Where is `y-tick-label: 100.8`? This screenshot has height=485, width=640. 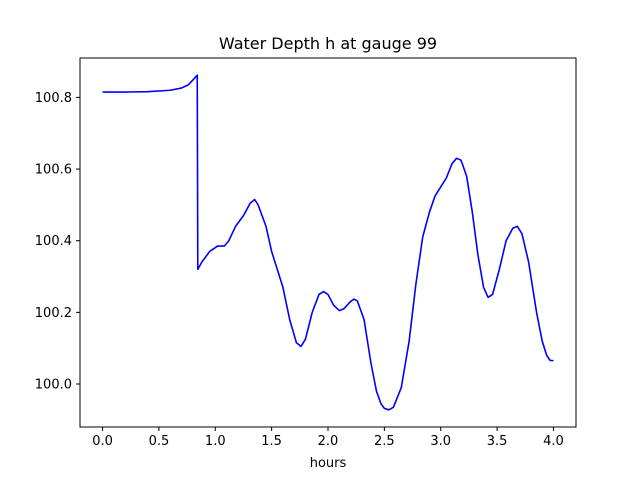 y-tick-label: 100.8 is located at coordinates (53, 98).